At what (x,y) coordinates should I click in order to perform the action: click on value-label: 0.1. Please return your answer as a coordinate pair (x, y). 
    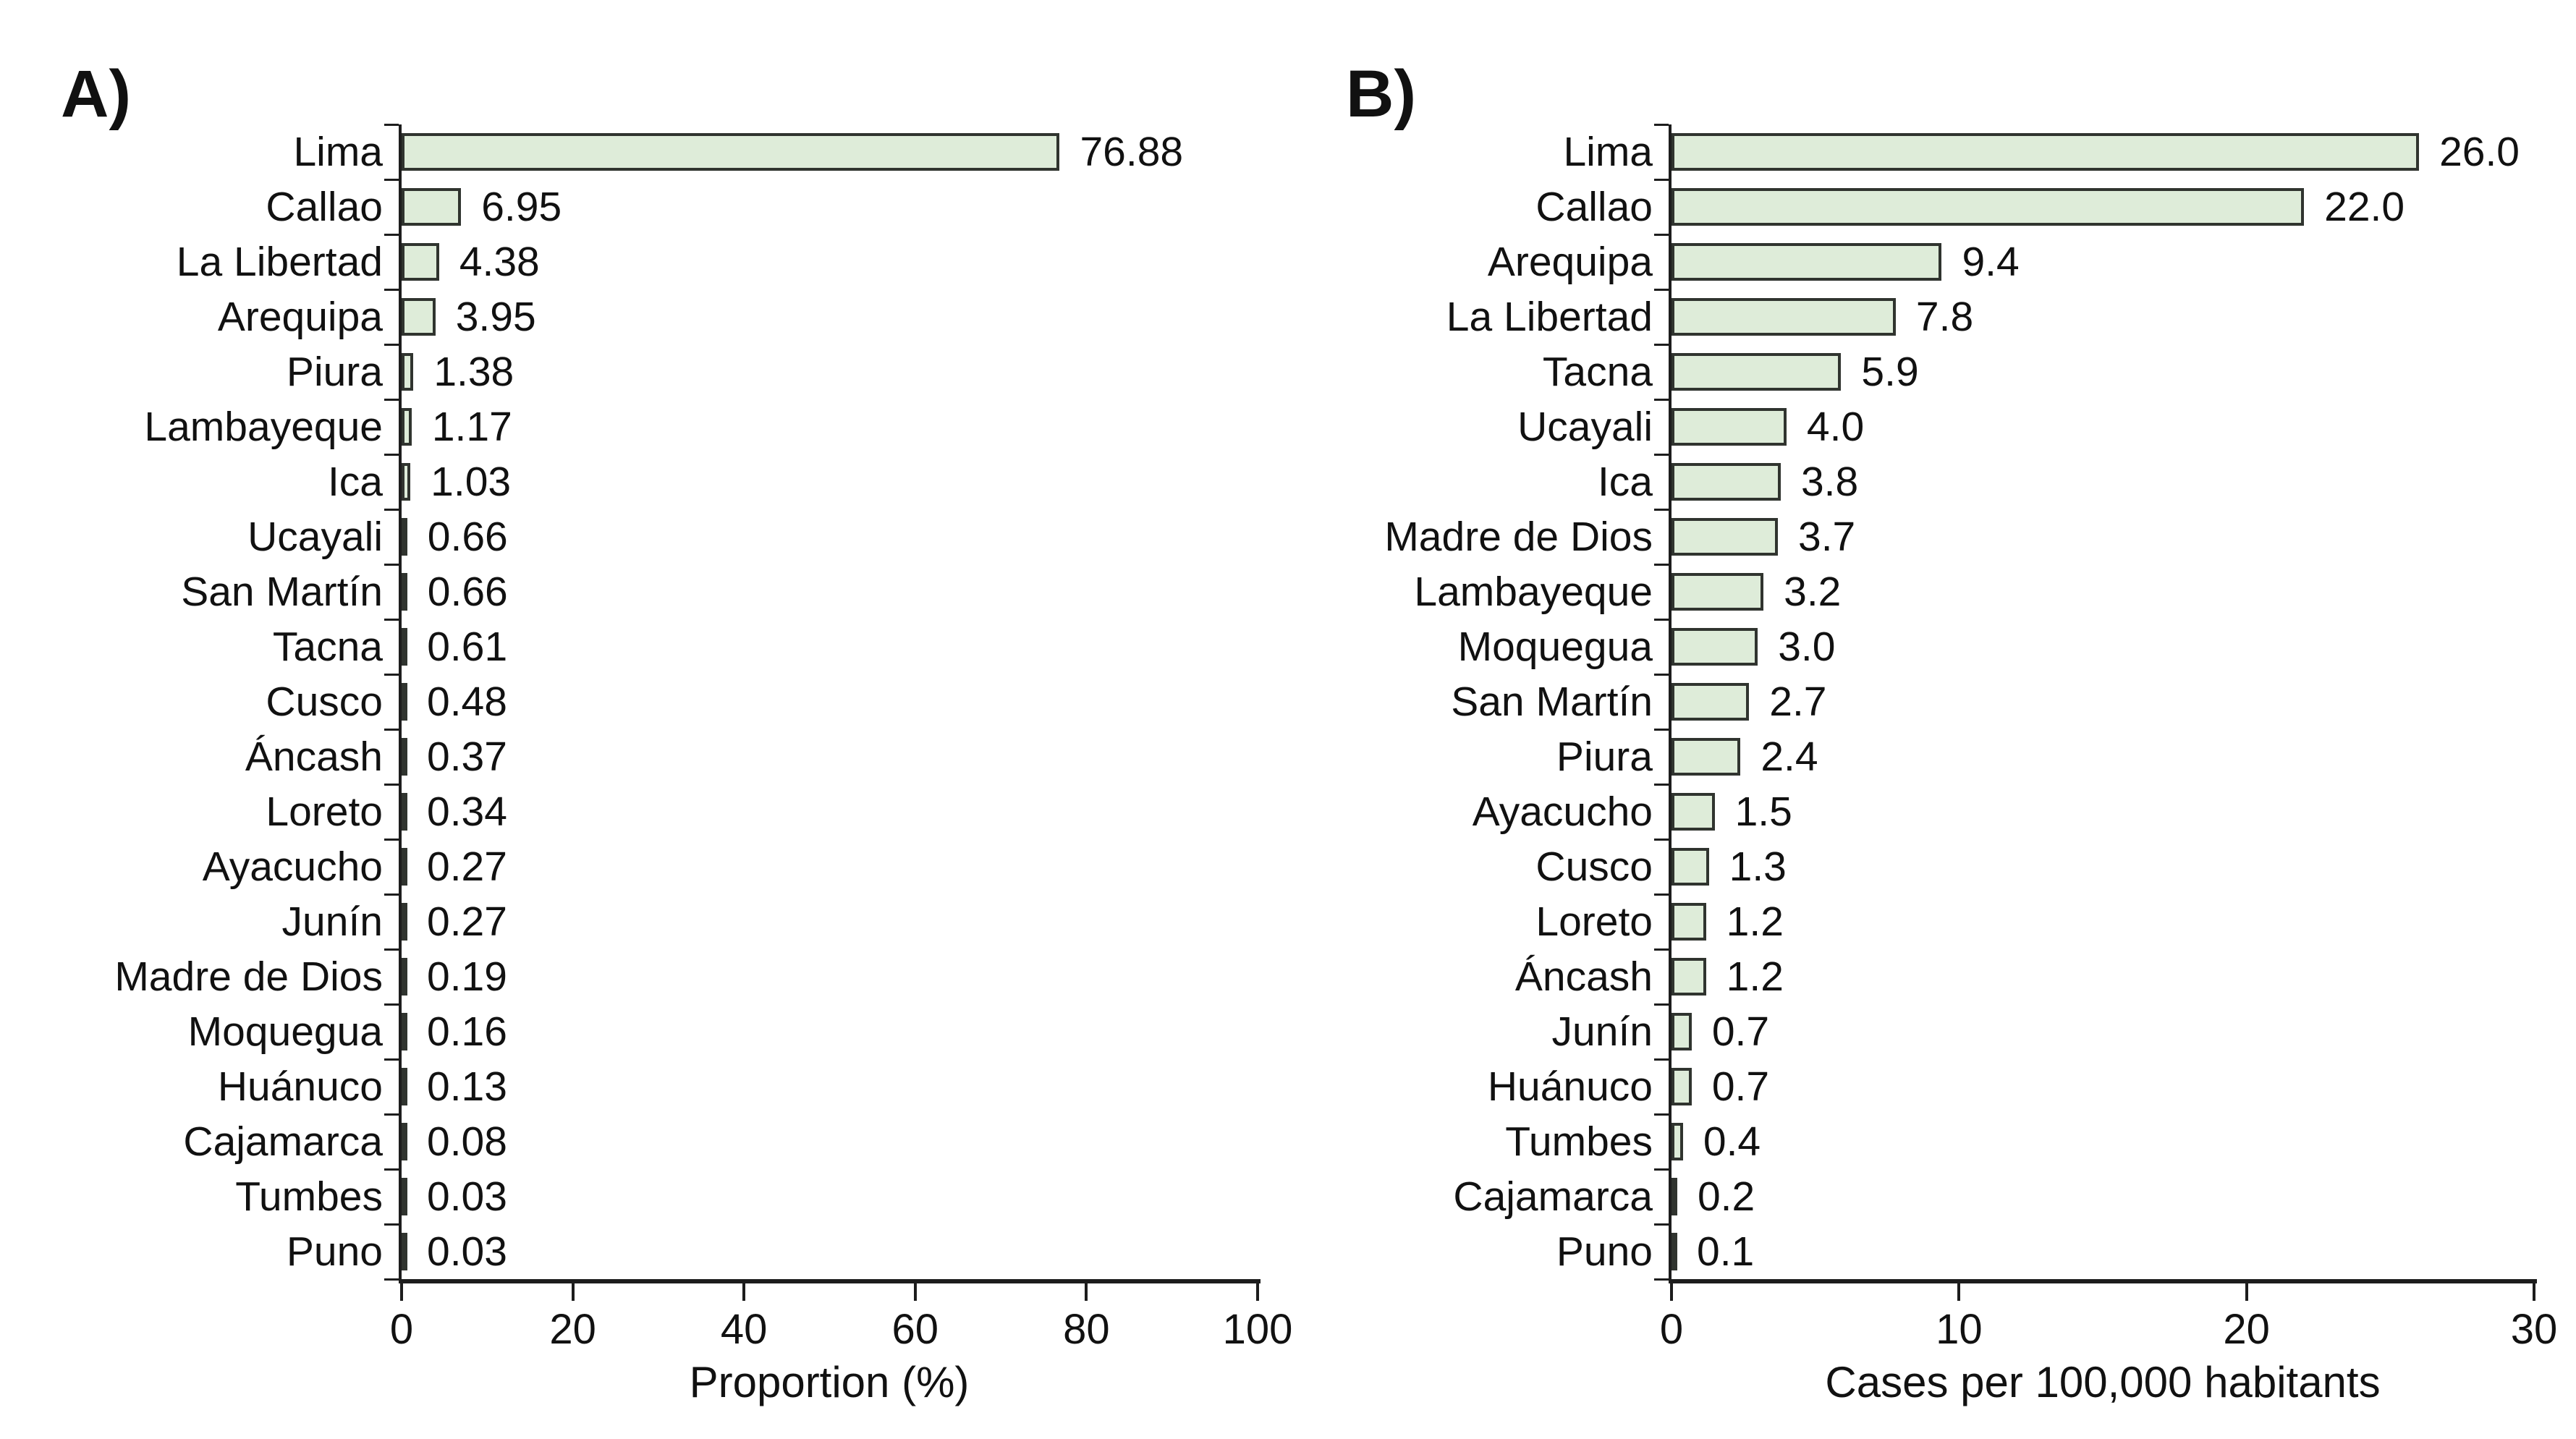
    Looking at the image, I should click on (1726, 1251).